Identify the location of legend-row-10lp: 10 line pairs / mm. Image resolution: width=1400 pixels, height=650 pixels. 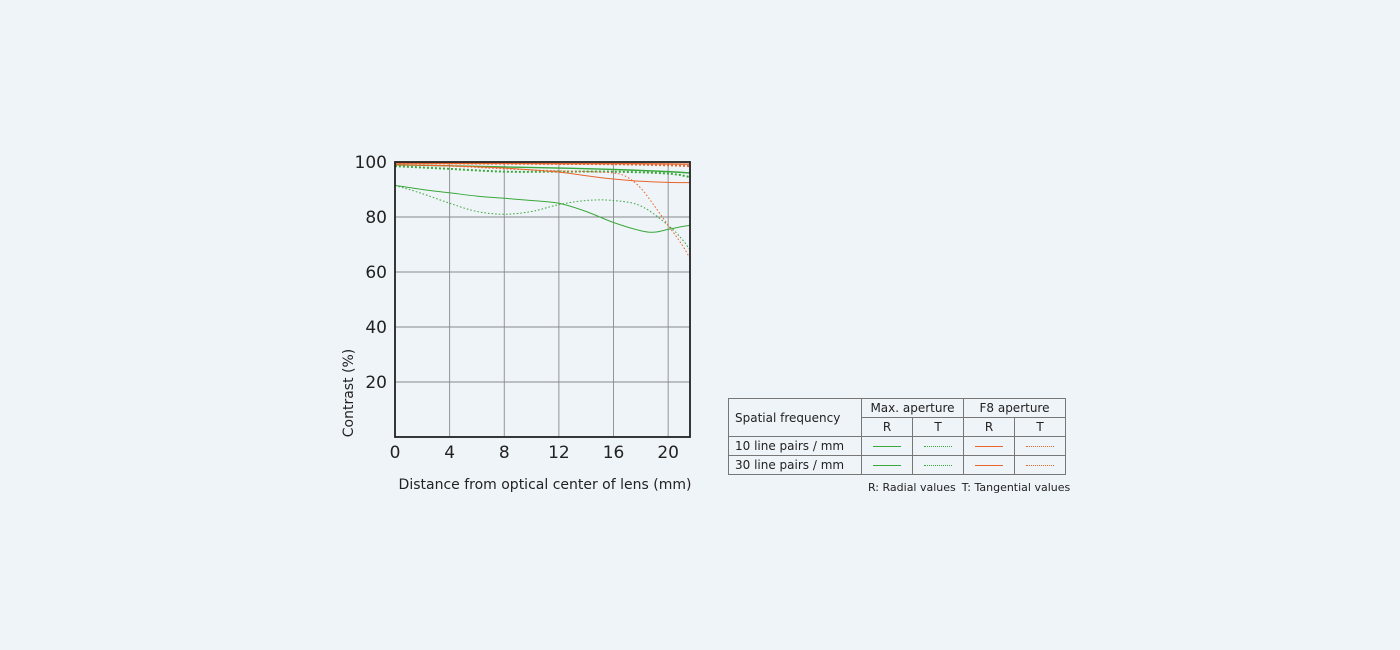
(795, 446).